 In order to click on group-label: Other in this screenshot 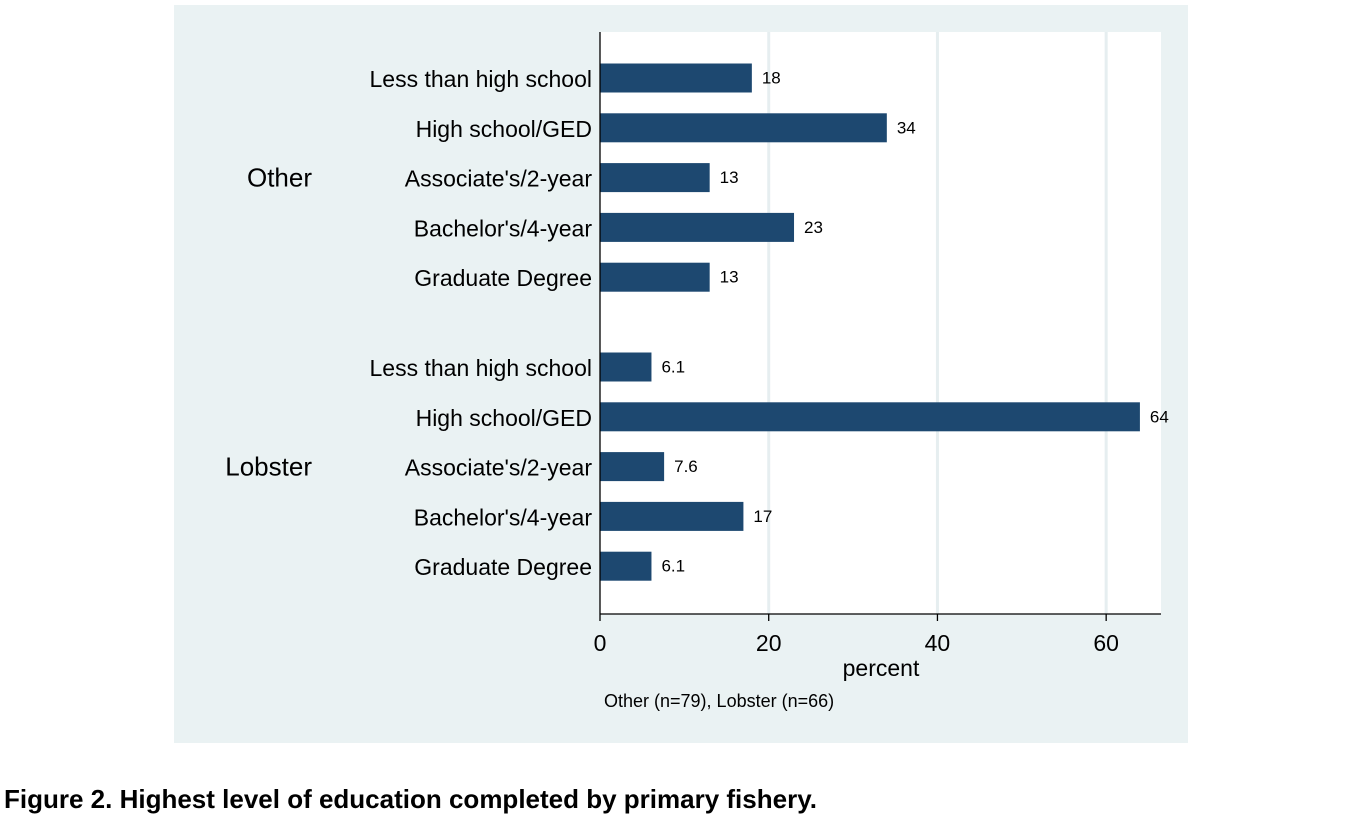, I will do `click(279, 178)`.